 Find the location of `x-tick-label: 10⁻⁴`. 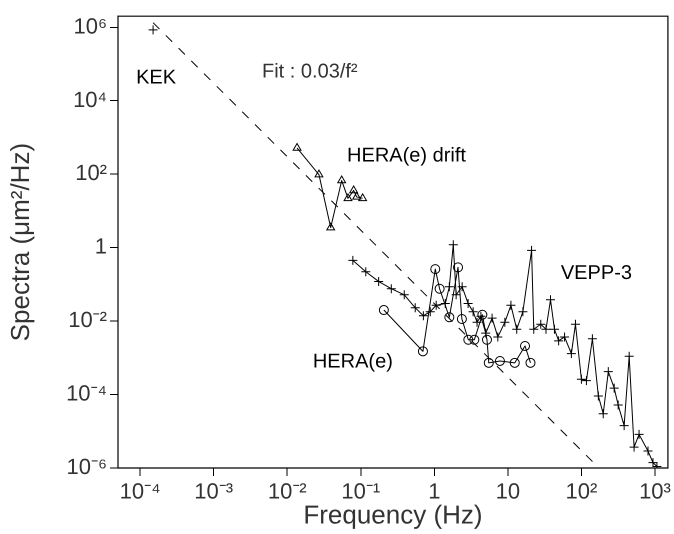

x-tick-label: 10⁻⁴ is located at coordinates (140, 491).